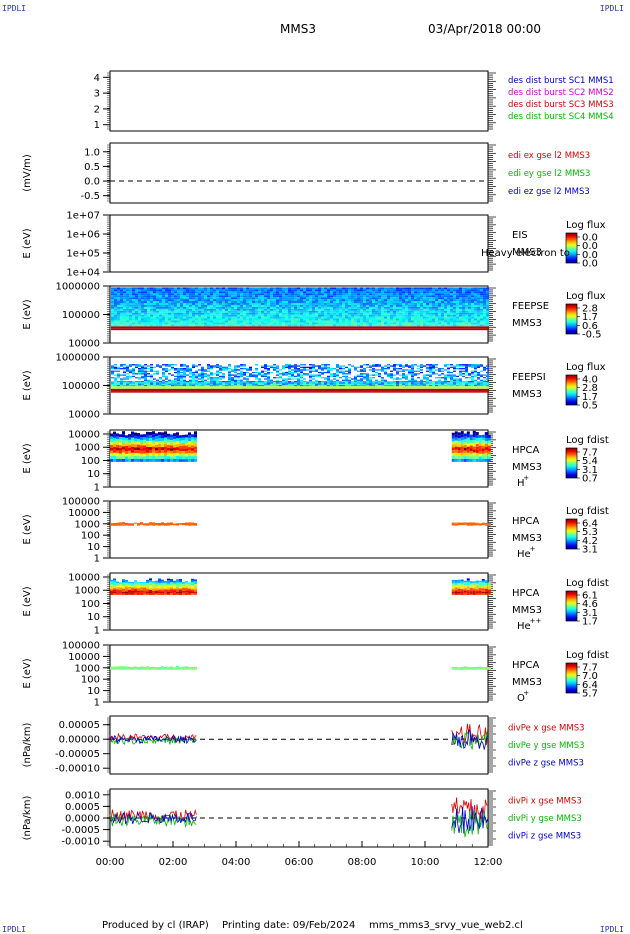 The width and height of the screenshot is (630, 934). I want to click on eis-colorbar-label: 0.0, so click(590, 264).